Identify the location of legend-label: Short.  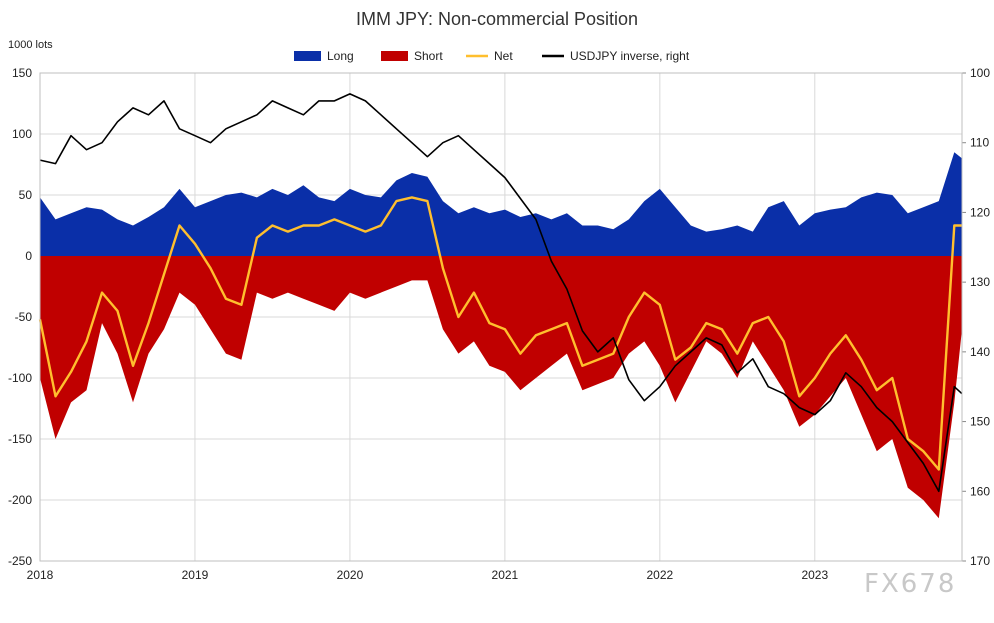
(428, 56).